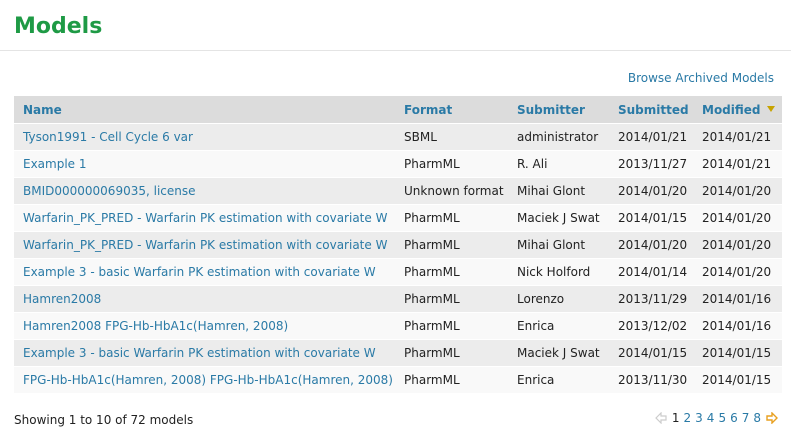 Image resolution: width=791 pixels, height=428 pixels. Describe the element at coordinates (58, 26) in the screenshot. I see `page-title: Models` at that location.